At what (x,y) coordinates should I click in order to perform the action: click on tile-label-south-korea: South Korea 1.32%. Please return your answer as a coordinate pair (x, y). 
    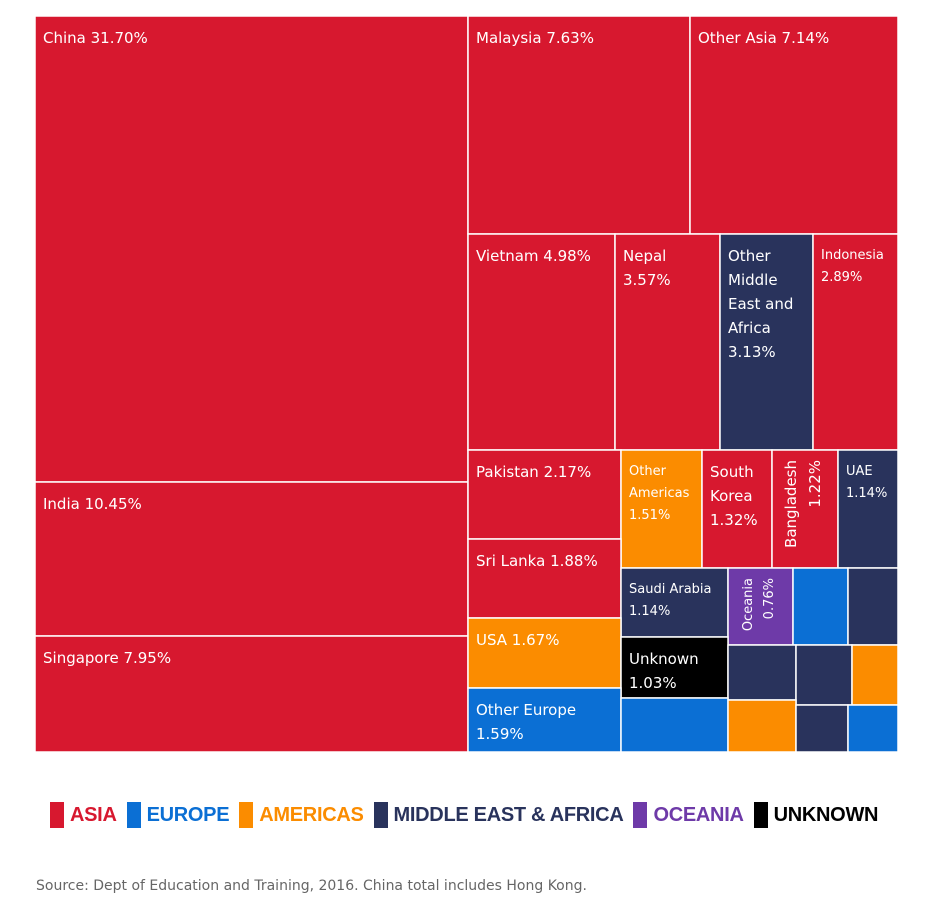
    Looking at the image, I should click on (734, 496).